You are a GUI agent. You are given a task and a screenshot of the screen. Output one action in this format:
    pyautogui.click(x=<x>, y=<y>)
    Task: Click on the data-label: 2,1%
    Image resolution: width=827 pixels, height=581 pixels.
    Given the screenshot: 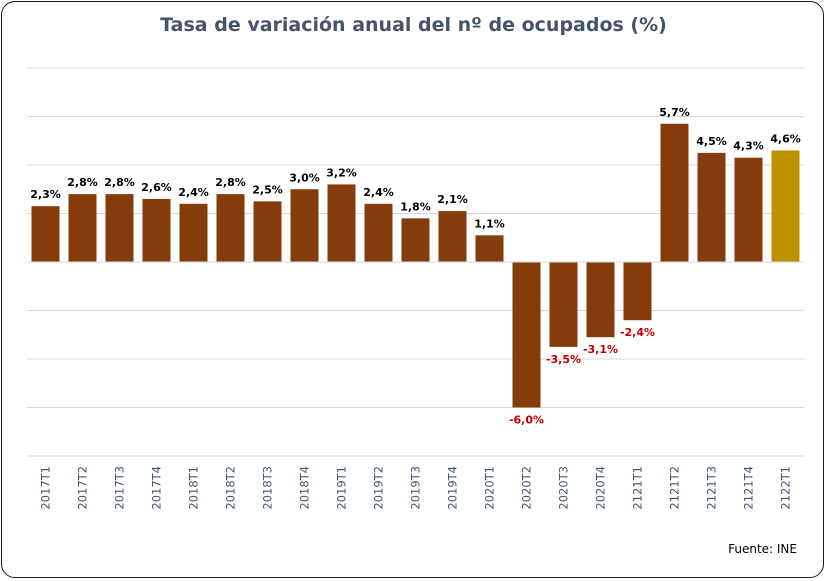 What is the action you would take?
    pyautogui.click(x=452, y=199)
    